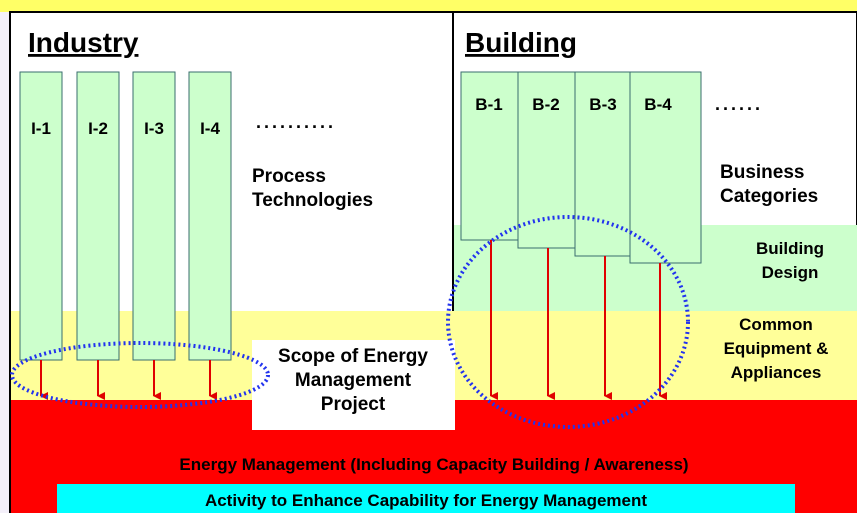  What do you see at coordinates (776, 324) in the screenshot?
I see `text-line: Common` at bounding box center [776, 324].